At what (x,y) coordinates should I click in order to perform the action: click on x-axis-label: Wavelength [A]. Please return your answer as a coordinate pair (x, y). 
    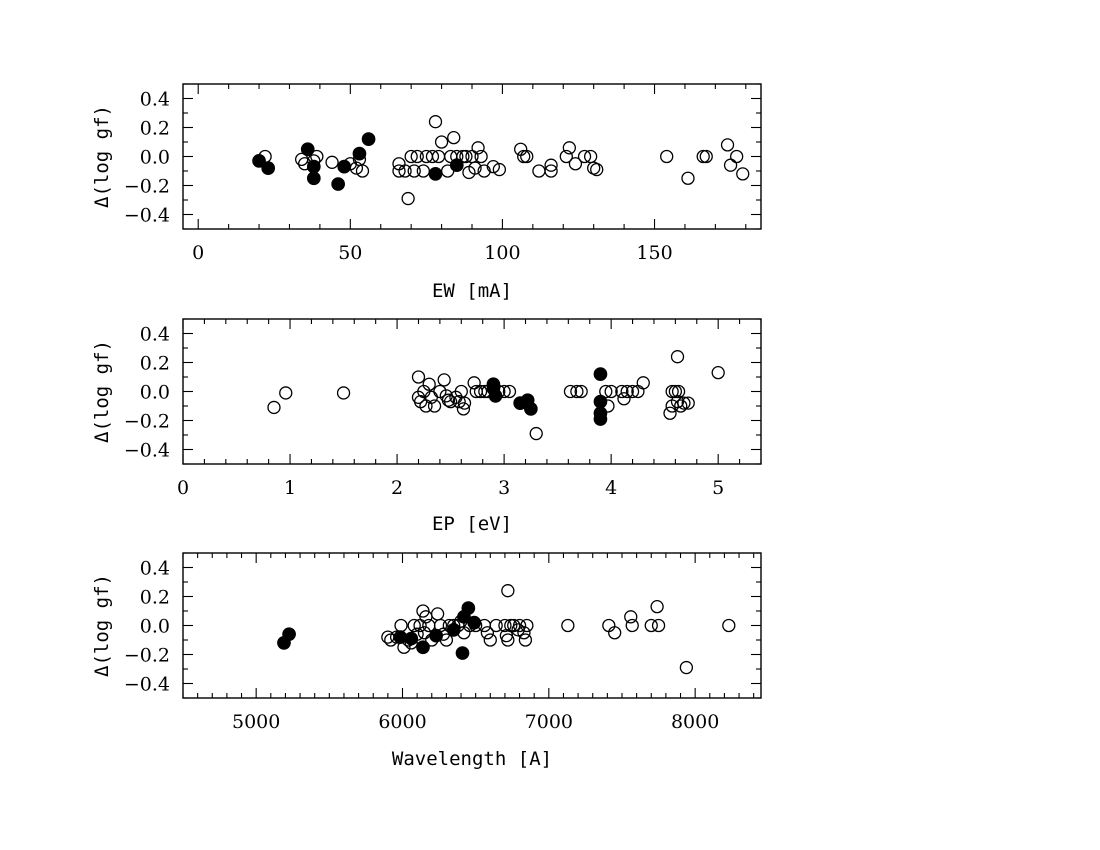
    Looking at the image, I should click on (472, 759).